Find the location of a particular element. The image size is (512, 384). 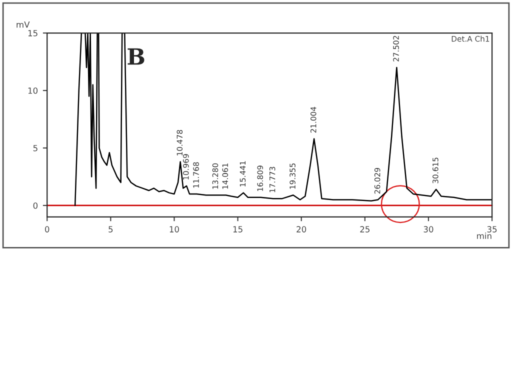

x-tick-label: 35 is located at coordinates (492, 229).